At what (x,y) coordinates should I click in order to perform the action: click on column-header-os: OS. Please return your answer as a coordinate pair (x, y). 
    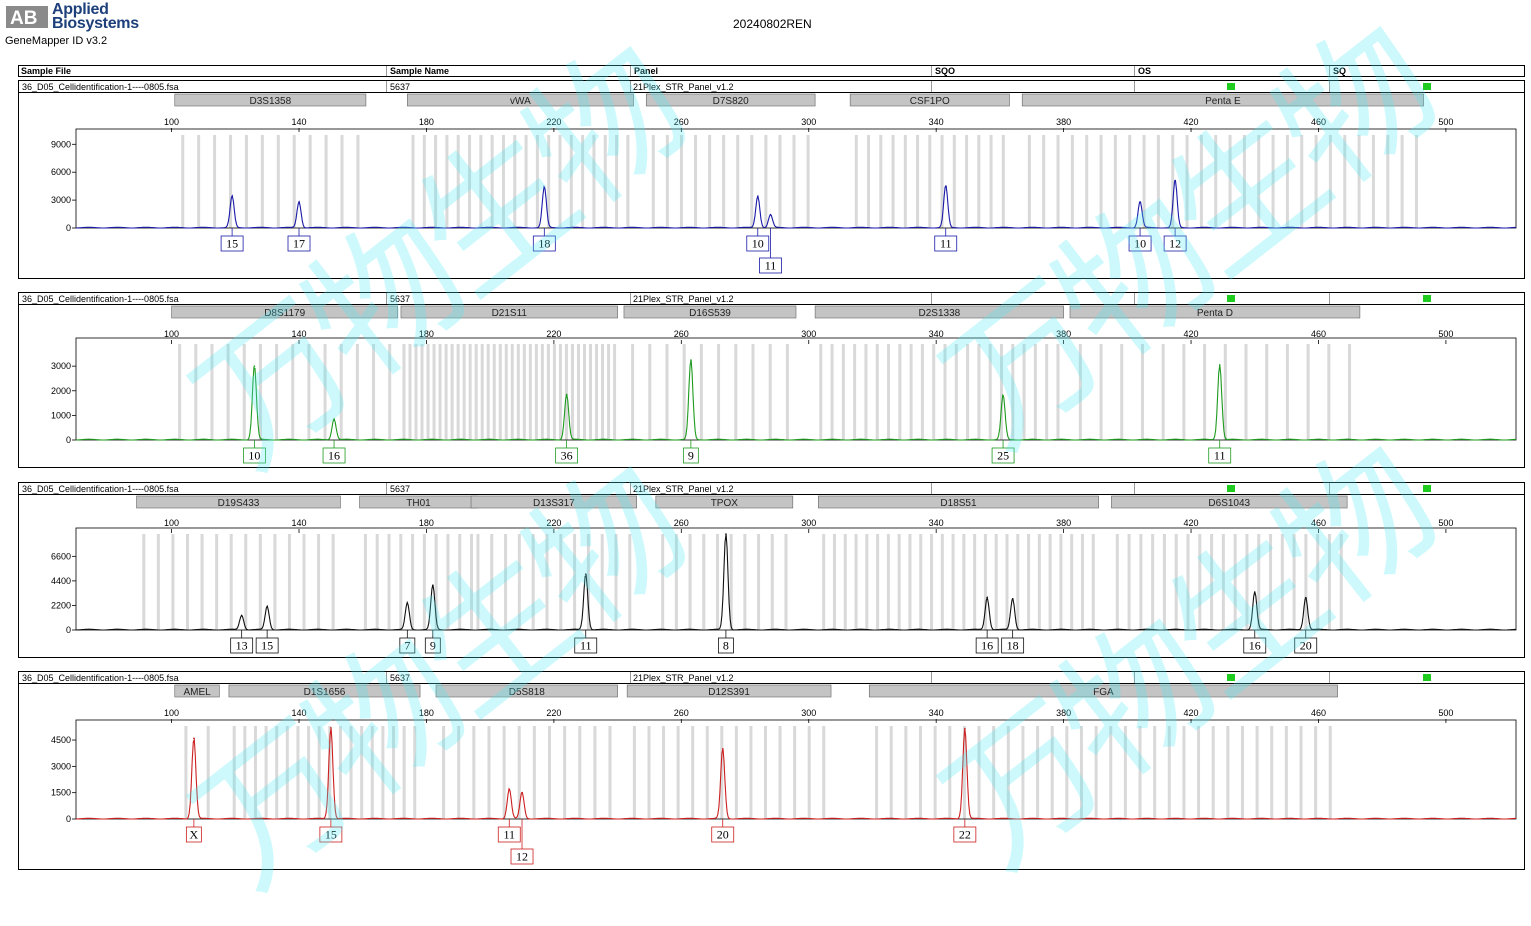
    Looking at the image, I should click on (1145, 71).